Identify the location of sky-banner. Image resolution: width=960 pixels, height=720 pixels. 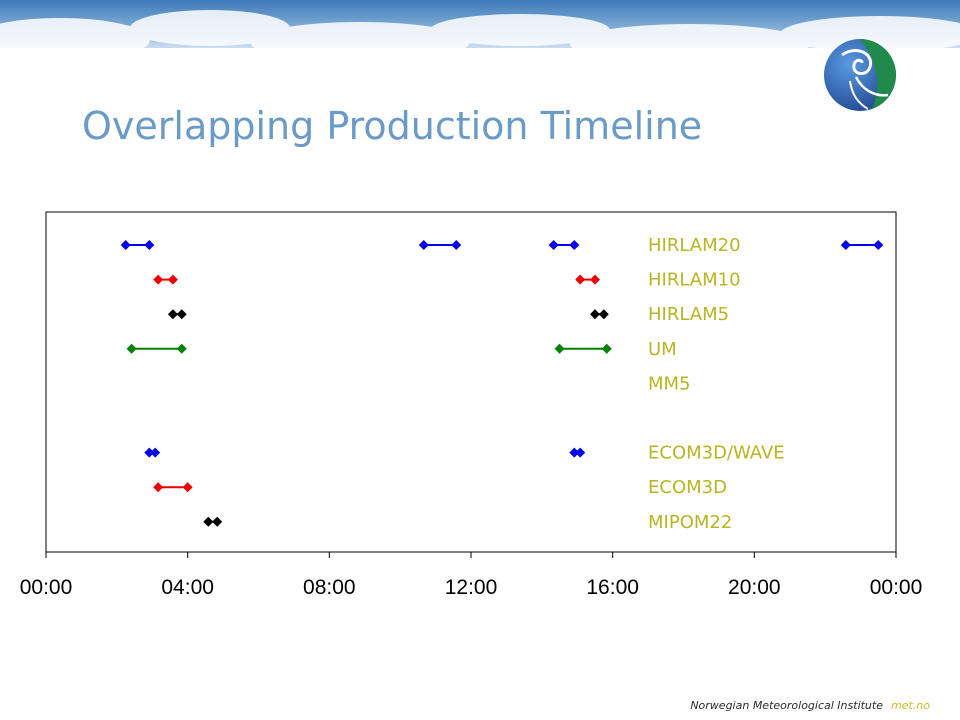
(480, 30).